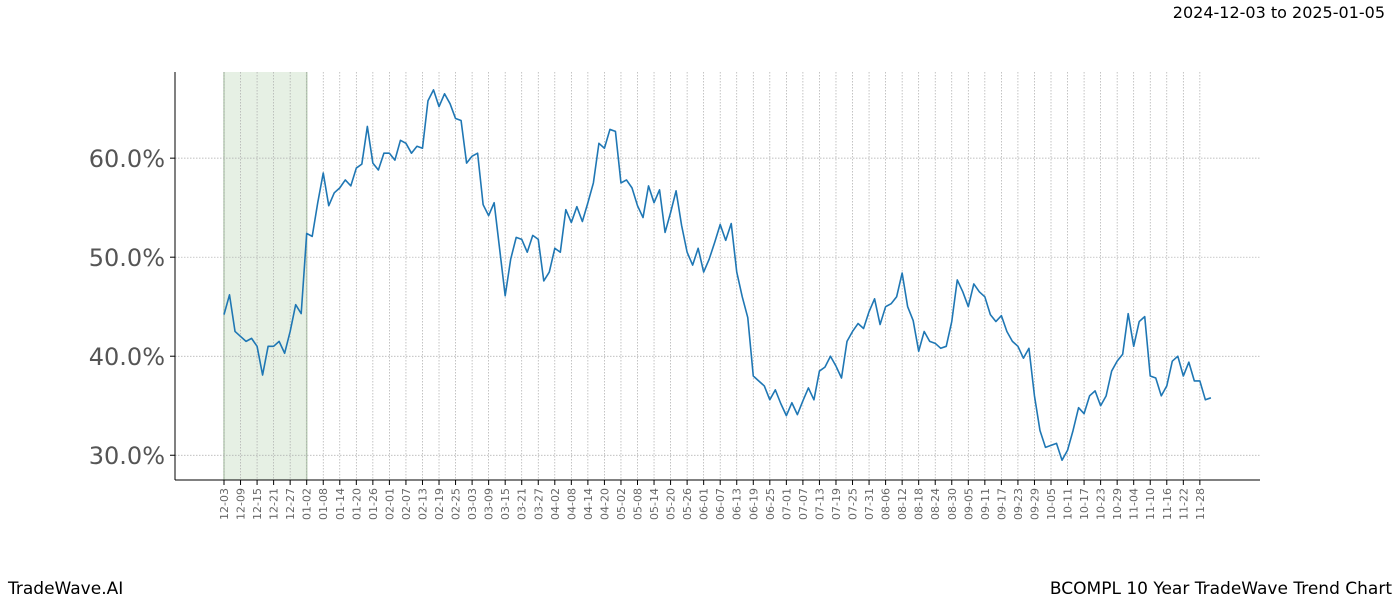  What do you see at coordinates (836, 504) in the screenshot?
I see `x-tick-label: 07-19` at bounding box center [836, 504].